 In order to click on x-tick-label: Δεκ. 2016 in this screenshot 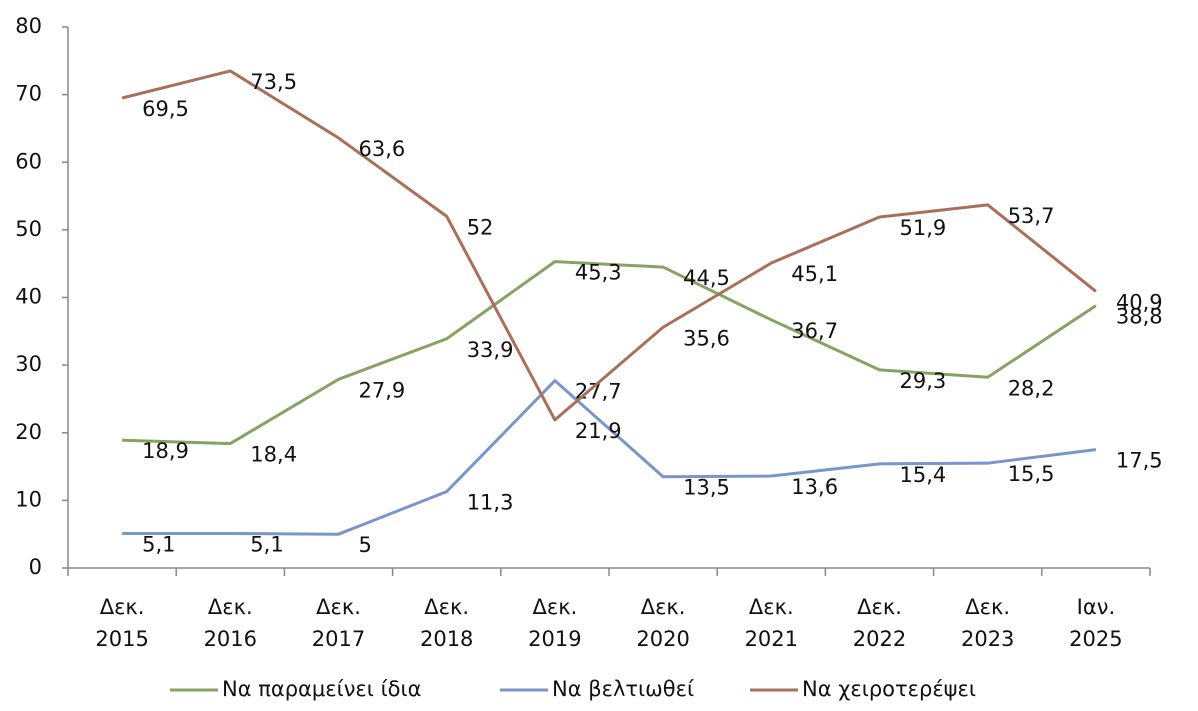, I will do `click(230, 623)`.